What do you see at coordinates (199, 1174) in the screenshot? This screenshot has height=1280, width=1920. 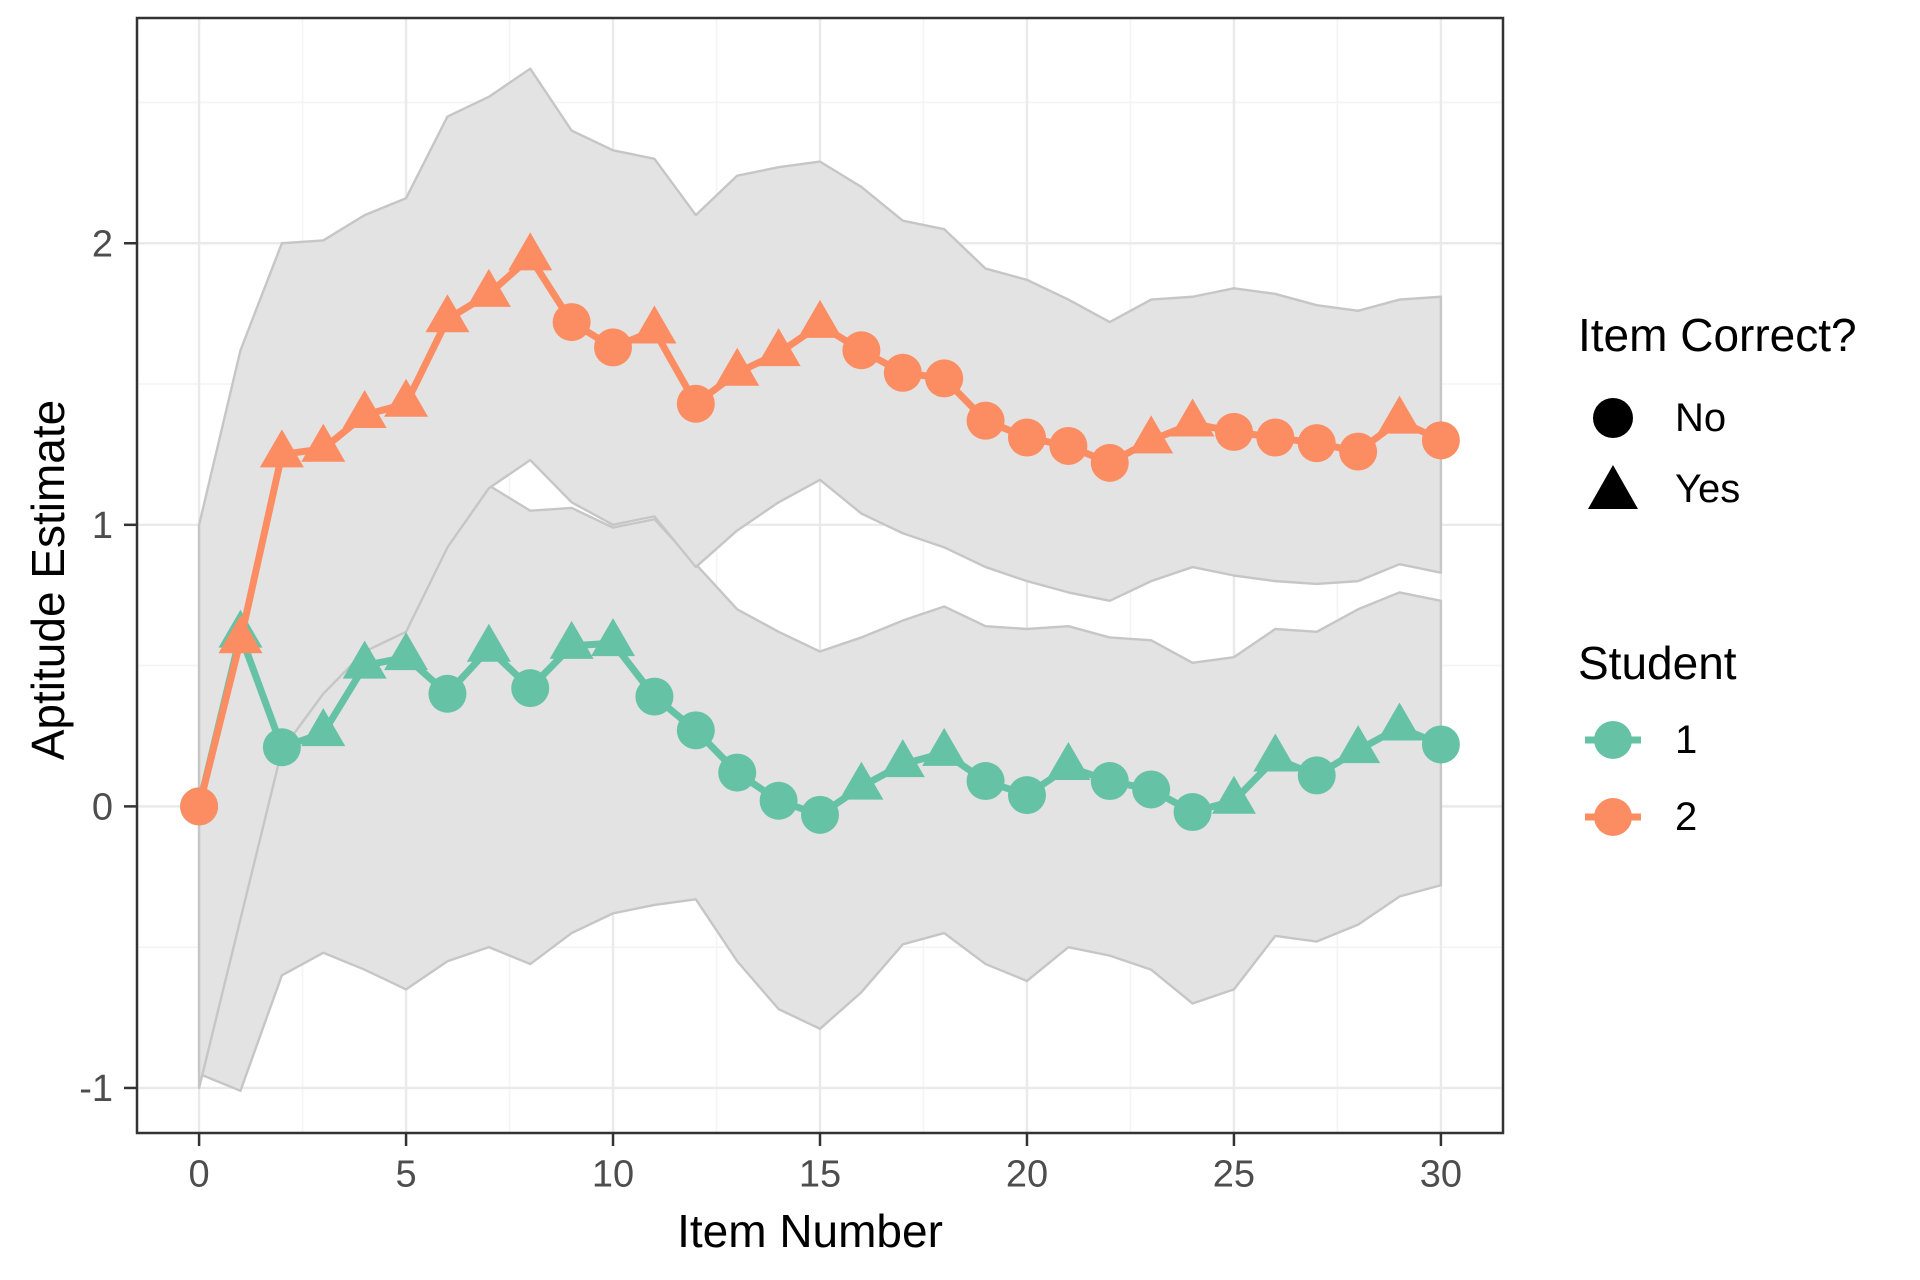 I see `x-tick-label: 0` at bounding box center [199, 1174].